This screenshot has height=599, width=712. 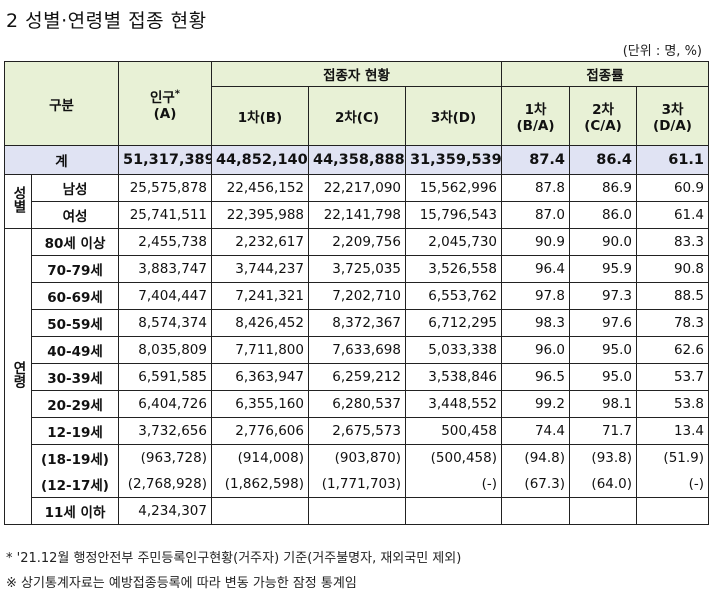 I want to click on table-cell: 25,741,511, so click(x=165, y=215).